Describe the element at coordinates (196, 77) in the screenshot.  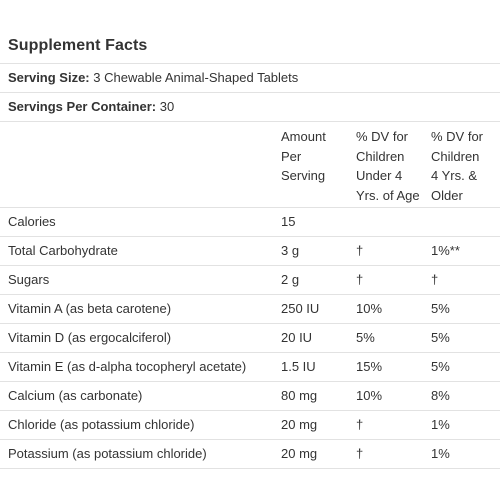
I see `serving-size-value: 3 Chewable Animal-Shaped Tablets` at that location.